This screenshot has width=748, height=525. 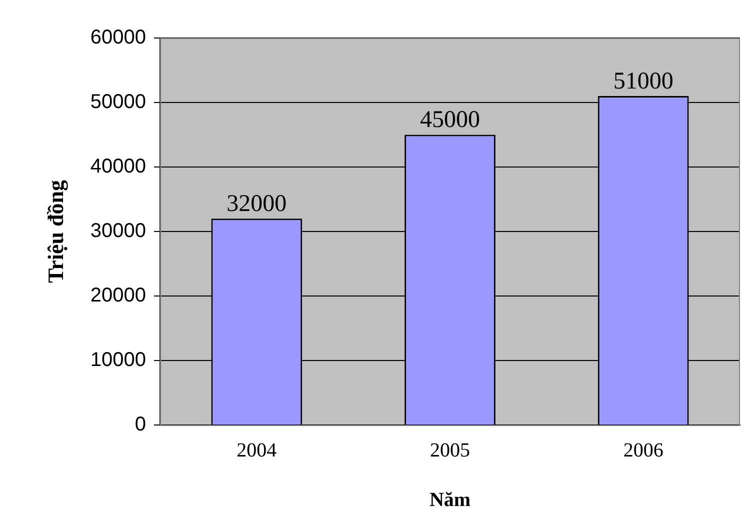 What do you see at coordinates (118, 295) in the screenshot?
I see `y-tick-label: 20000` at bounding box center [118, 295].